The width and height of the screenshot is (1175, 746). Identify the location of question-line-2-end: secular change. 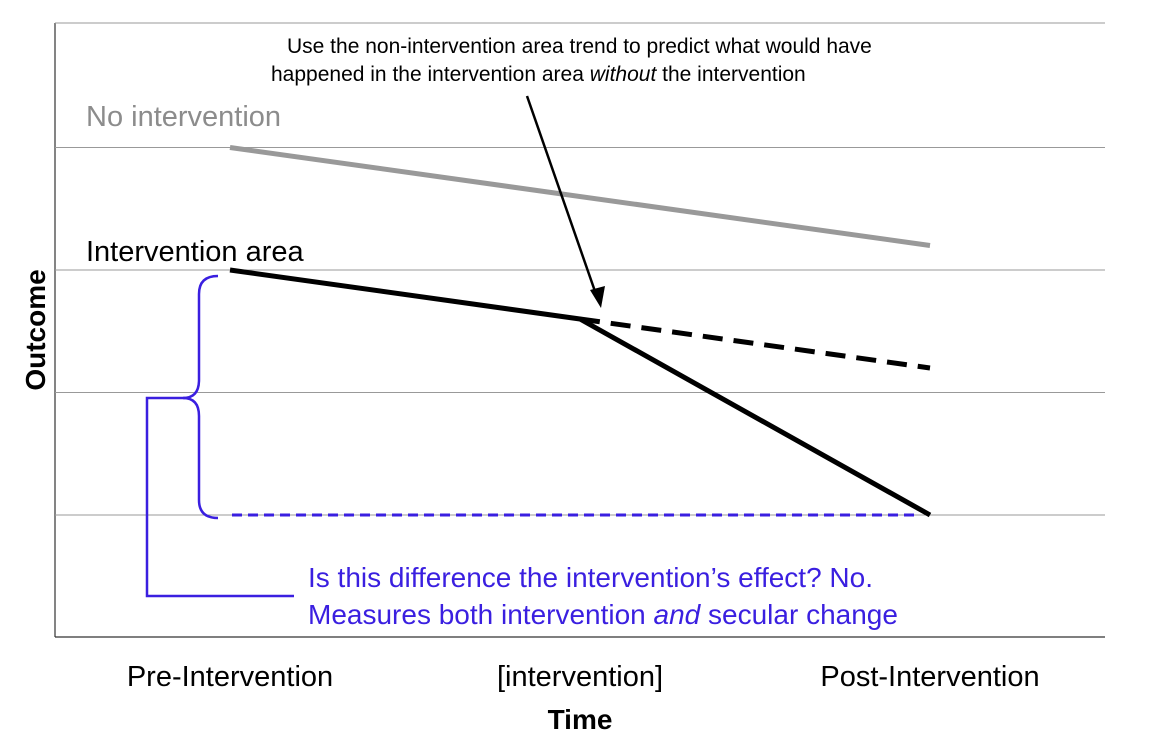
(799, 614).